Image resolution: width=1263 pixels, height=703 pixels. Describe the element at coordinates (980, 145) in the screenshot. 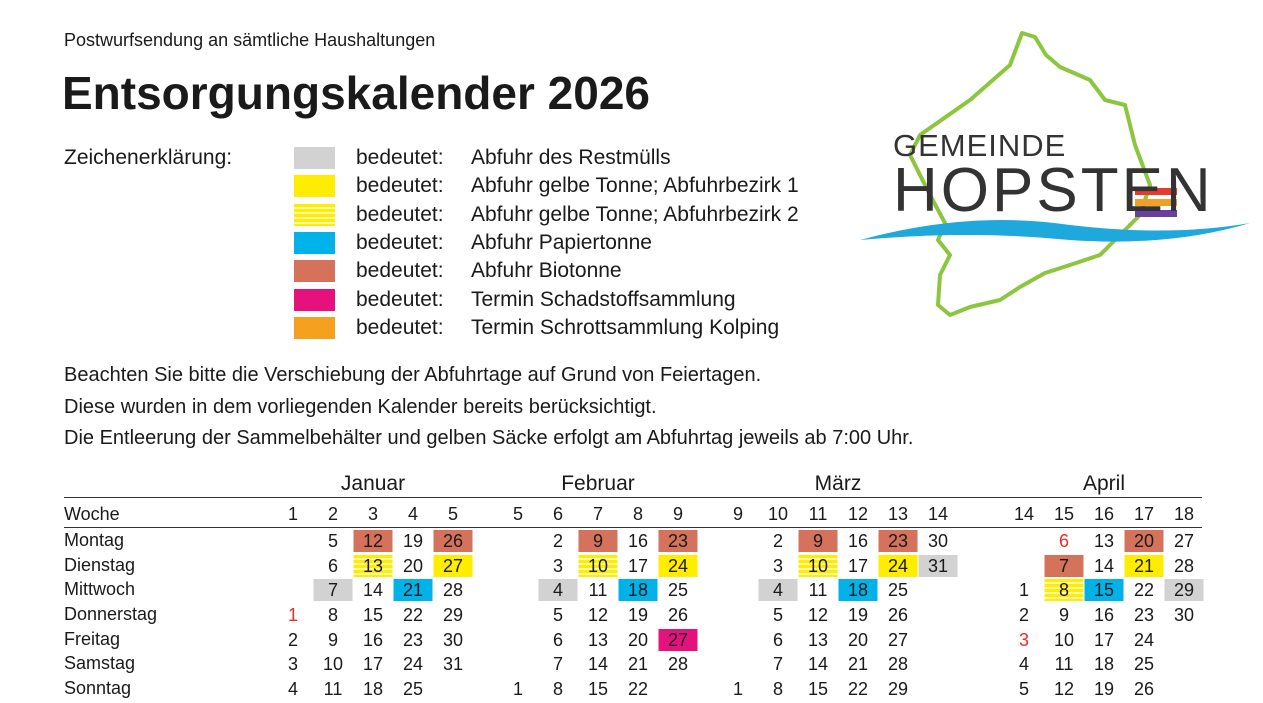

I see `logo-top: GEMEINDE` at that location.